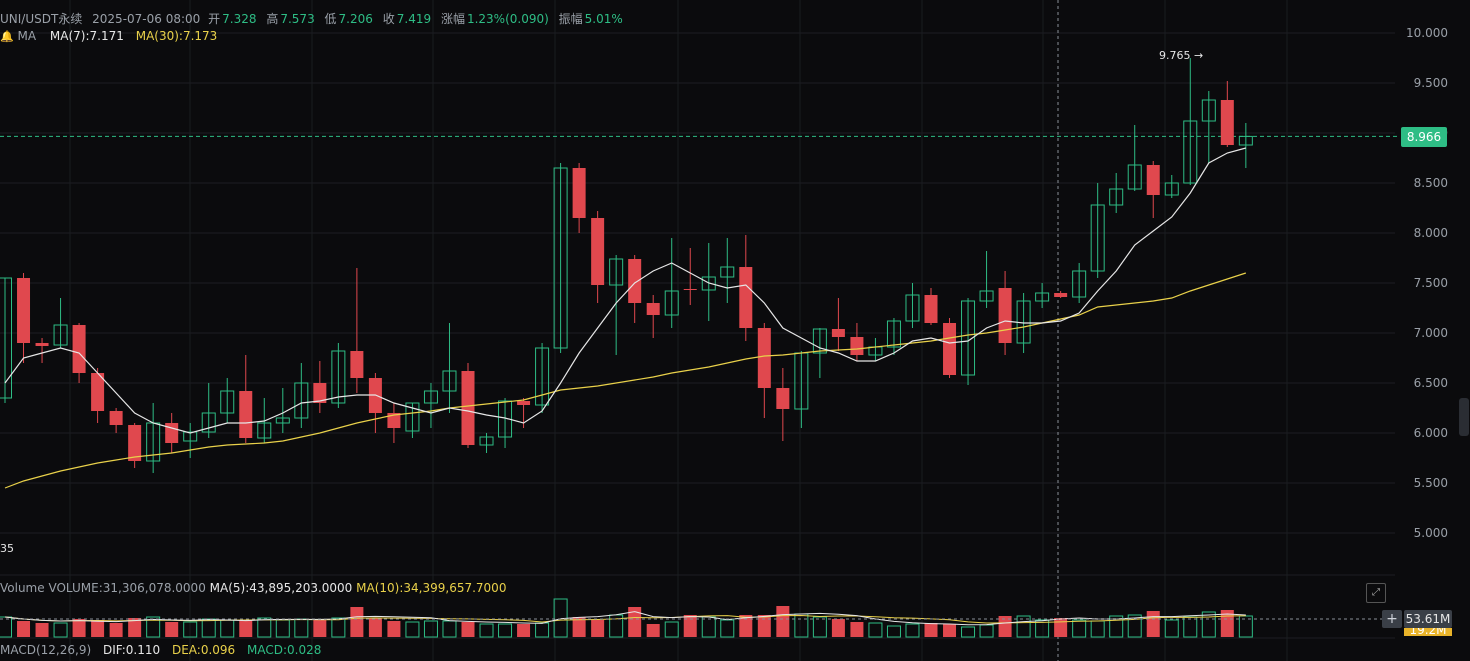  Describe the element at coordinates (1427, 33) in the screenshot. I see `y-tick-label: 10.000` at that location.